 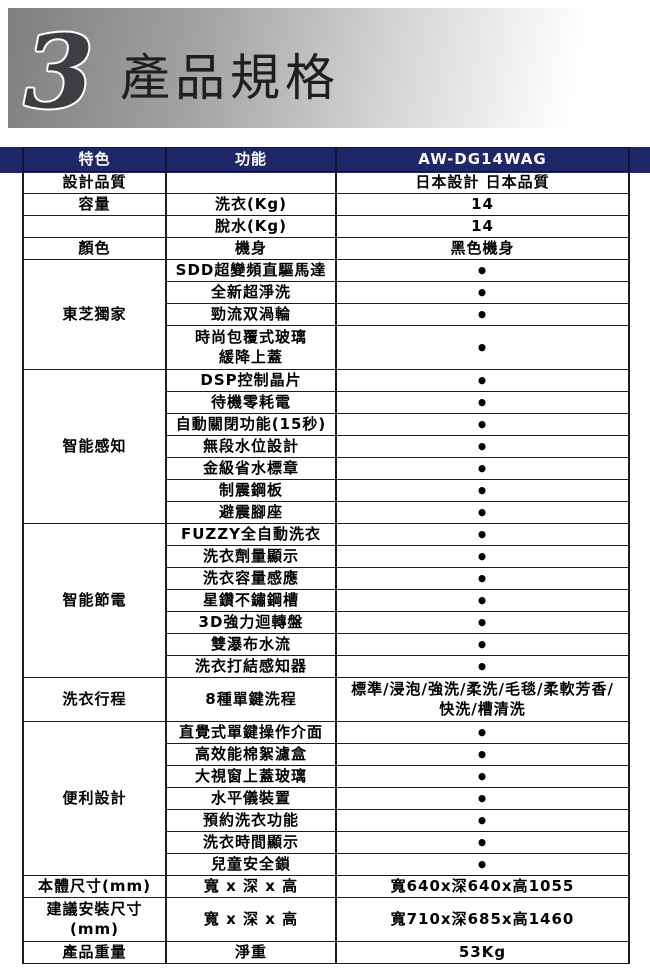 I want to click on table-row: 高效能棉絮濾盒 •, so click(x=326, y=754).